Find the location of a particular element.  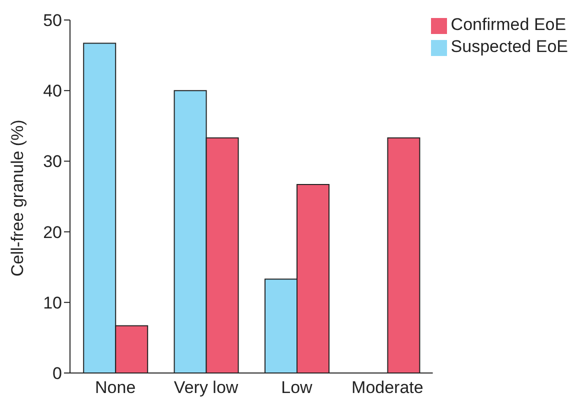

x-tick-label: None is located at coordinates (115, 388).